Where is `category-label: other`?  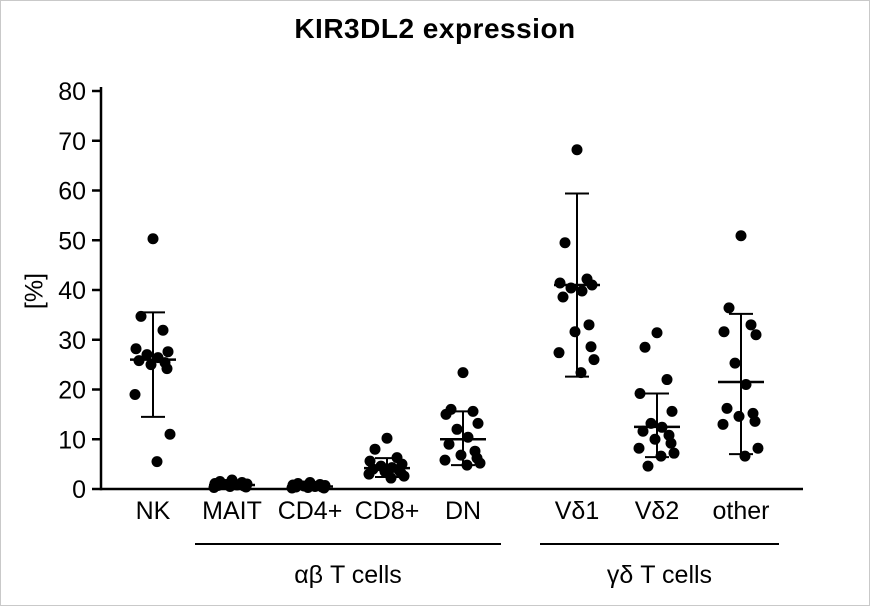 category-label: other is located at coordinates (741, 511).